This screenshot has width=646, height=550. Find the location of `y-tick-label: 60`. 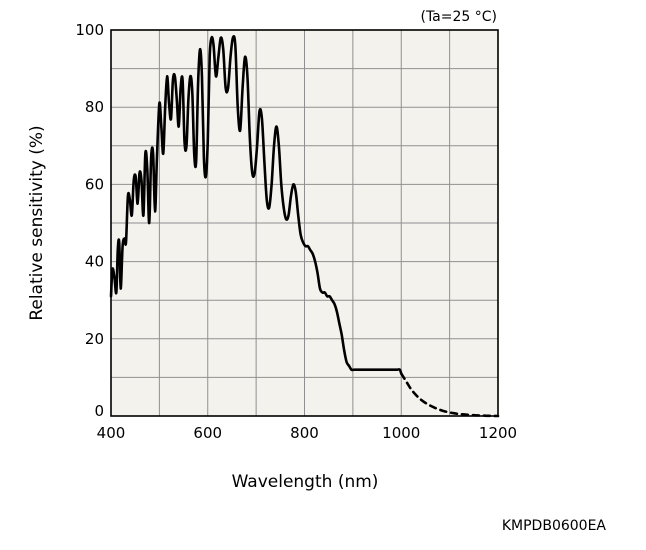

y-tick-label: 60 is located at coordinates (94, 184).